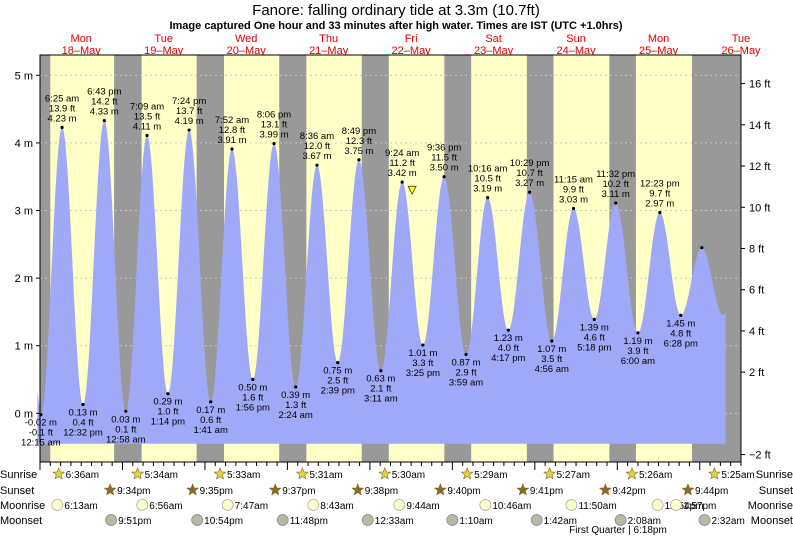  Describe the element at coordinates (573, 179) in the screenshot. I see `tide-label: 11:15 am` at that location.